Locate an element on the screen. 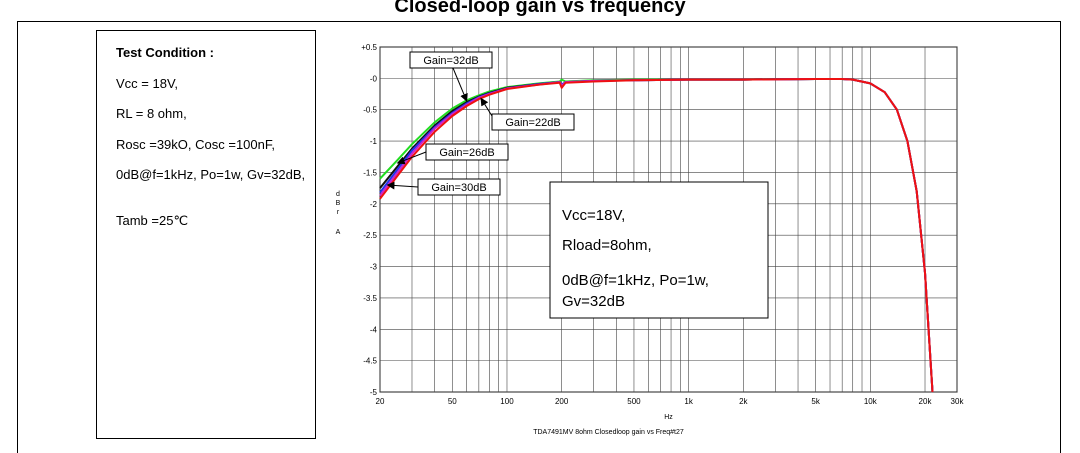 The image size is (1080, 453). page-heading: Closed-loop gain vs frequency is located at coordinates (540, 10).